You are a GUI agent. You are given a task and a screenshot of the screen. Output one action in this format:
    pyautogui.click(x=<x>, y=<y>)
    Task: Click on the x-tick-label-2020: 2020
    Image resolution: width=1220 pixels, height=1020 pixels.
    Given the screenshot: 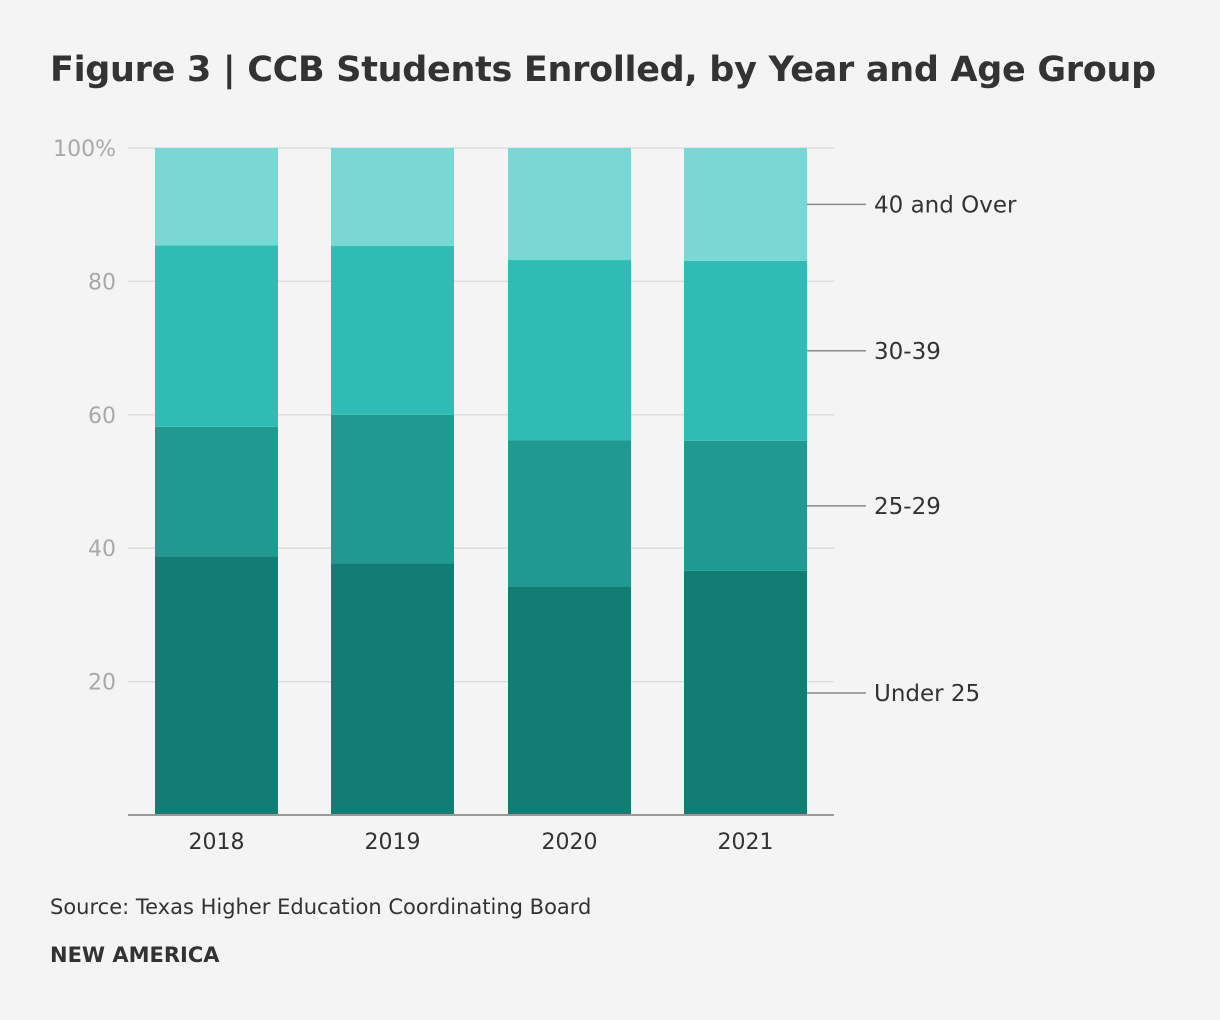 What is the action you would take?
    pyautogui.click(x=570, y=842)
    